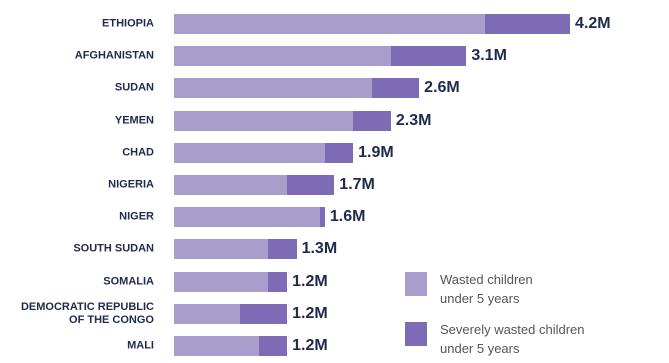 This screenshot has height=363, width=669. What do you see at coordinates (357, 184) in the screenshot?
I see `total-label: 1.7M` at bounding box center [357, 184].